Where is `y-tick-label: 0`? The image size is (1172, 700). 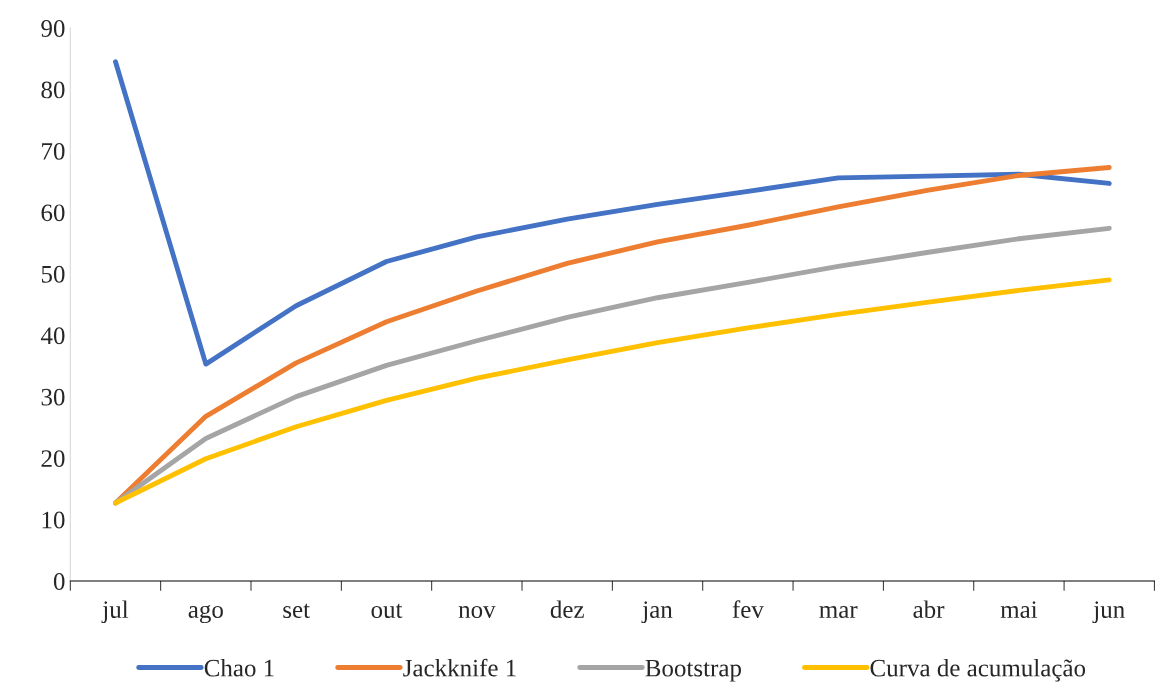 y-tick-label: 0 is located at coordinates (59, 581).